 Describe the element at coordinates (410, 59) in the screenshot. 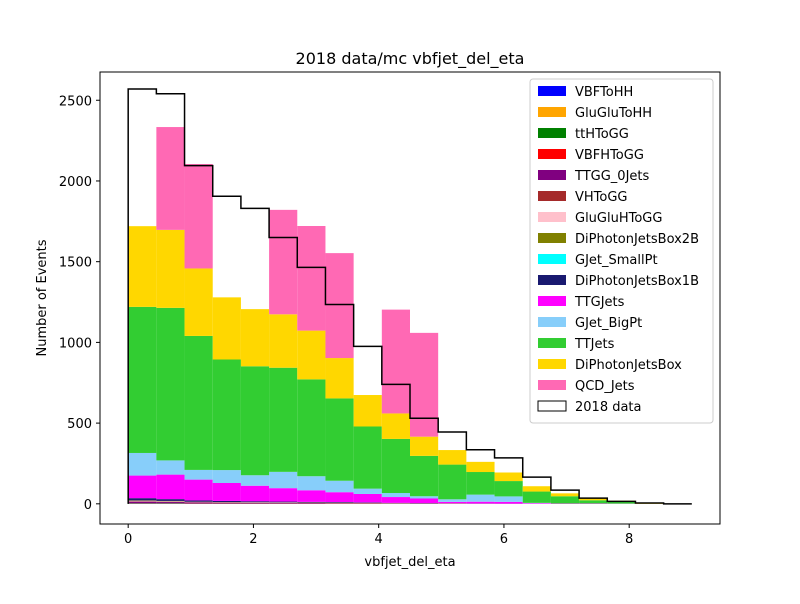

I see `chart-title: 2018 data/mc vbfjet_del_eta` at that location.